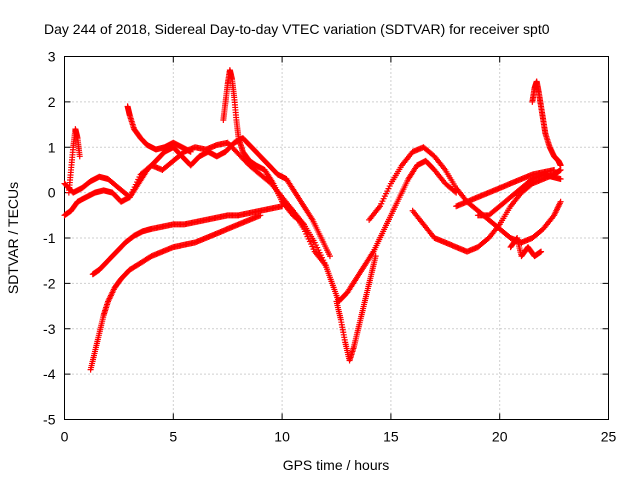 The image size is (640, 480). I want to click on x-tick-label: 5, so click(173, 437).